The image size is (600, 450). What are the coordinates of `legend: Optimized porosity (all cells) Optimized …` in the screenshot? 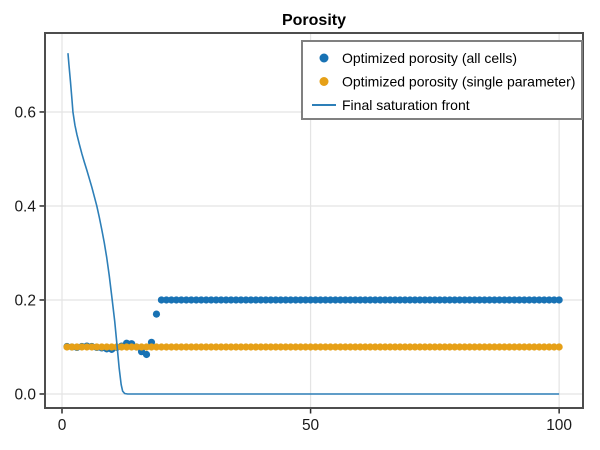 It's located at (442, 80).